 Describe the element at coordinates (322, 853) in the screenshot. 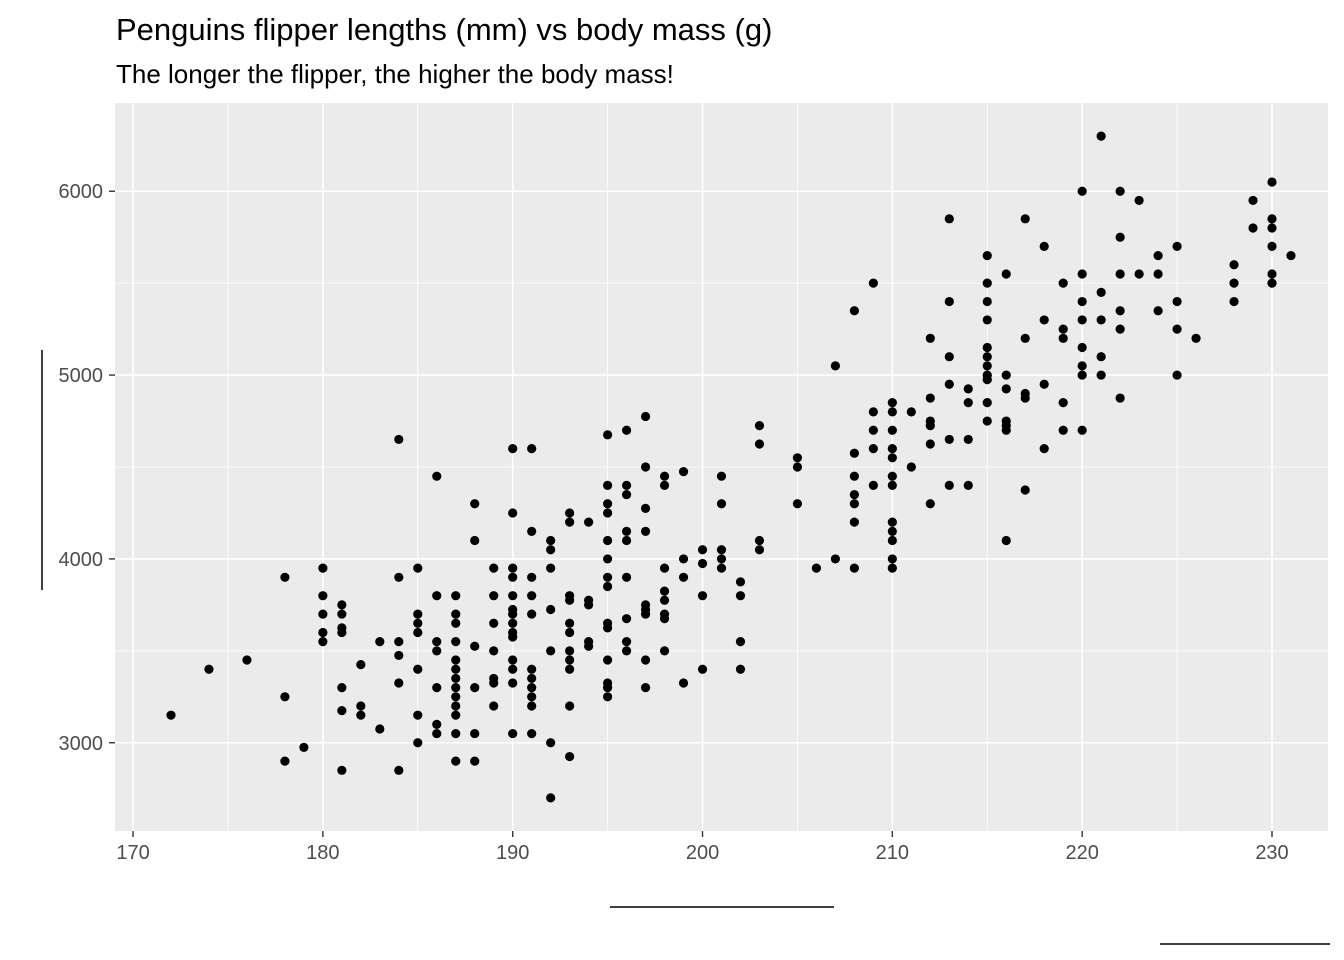

I see `x-tick-label: 180` at that location.